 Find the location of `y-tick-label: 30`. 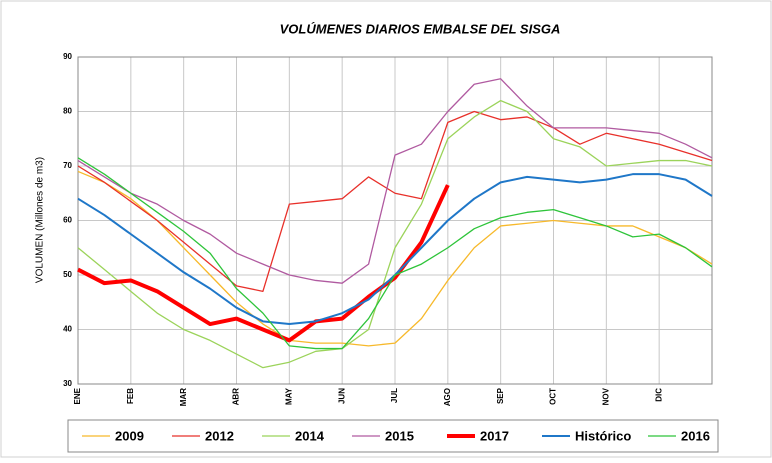

y-tick-label: 30 is located at coordinates (67, 383).